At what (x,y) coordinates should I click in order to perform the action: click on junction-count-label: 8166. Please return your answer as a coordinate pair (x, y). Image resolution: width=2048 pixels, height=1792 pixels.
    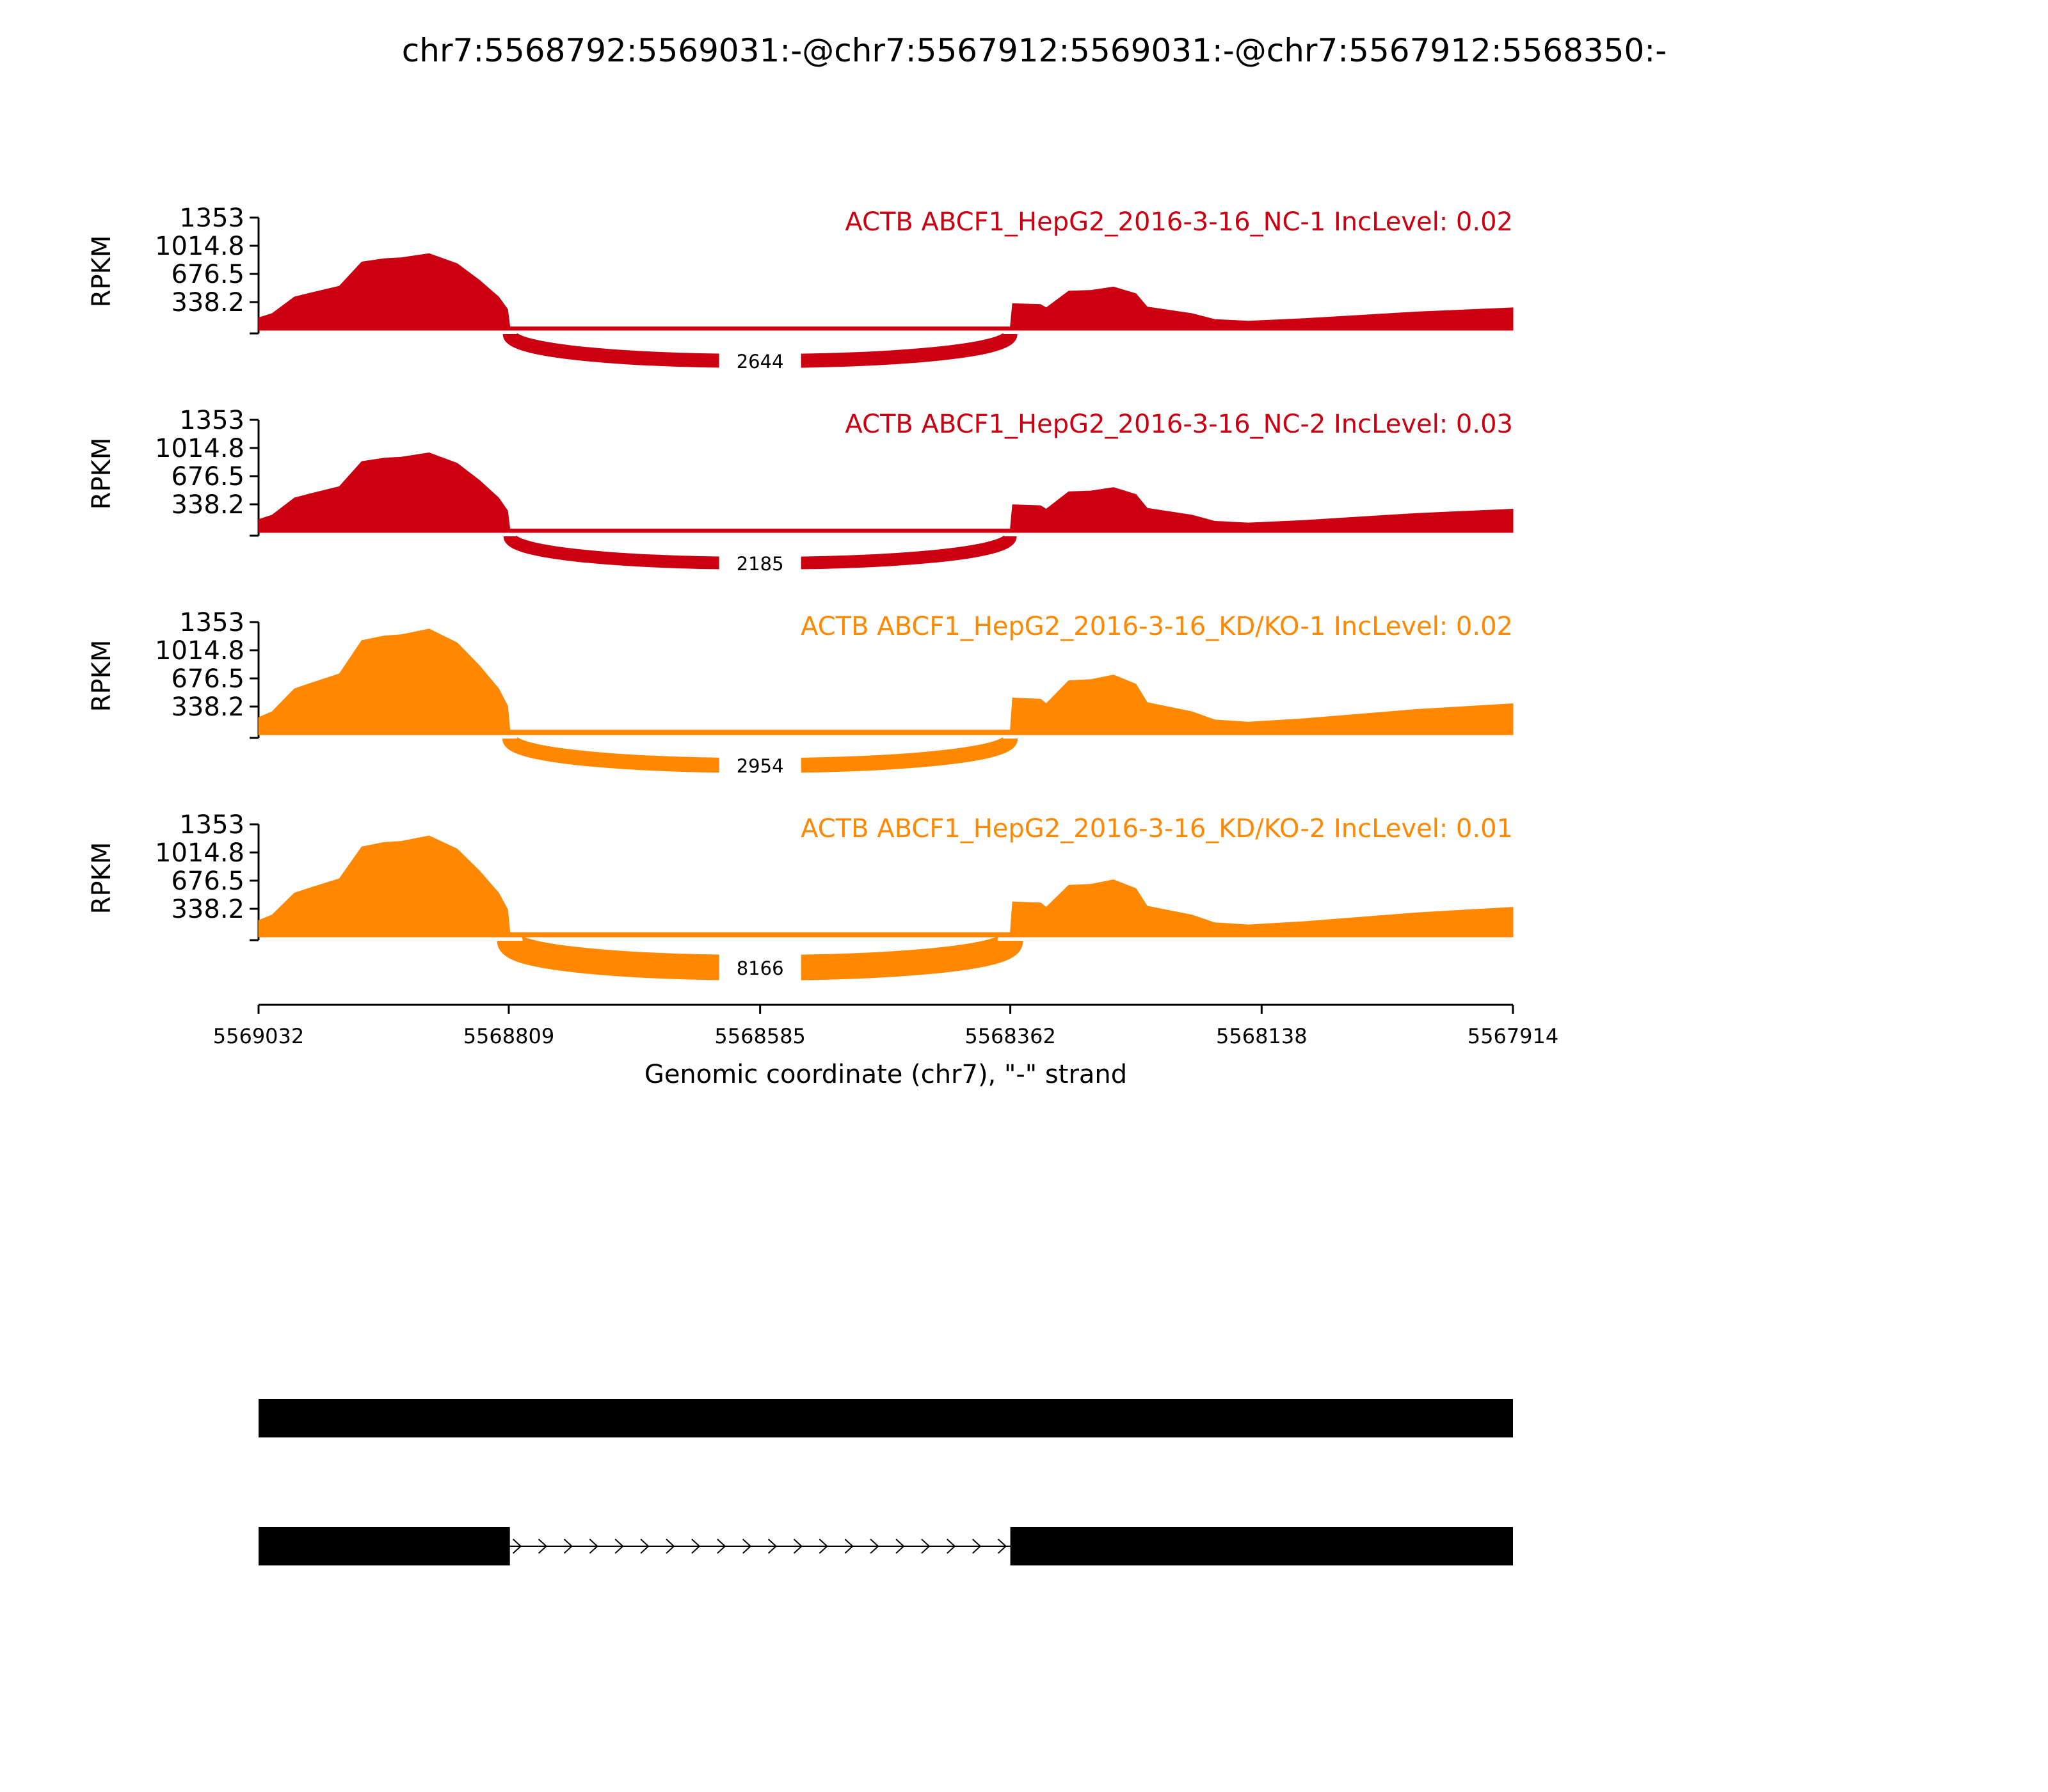
    Looking at the image, I should click on (760, 968).